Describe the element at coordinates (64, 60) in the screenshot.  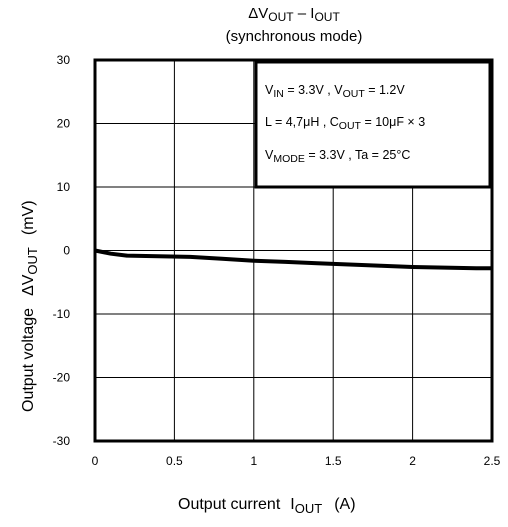
I see `y-tick-label: 30` at that location.